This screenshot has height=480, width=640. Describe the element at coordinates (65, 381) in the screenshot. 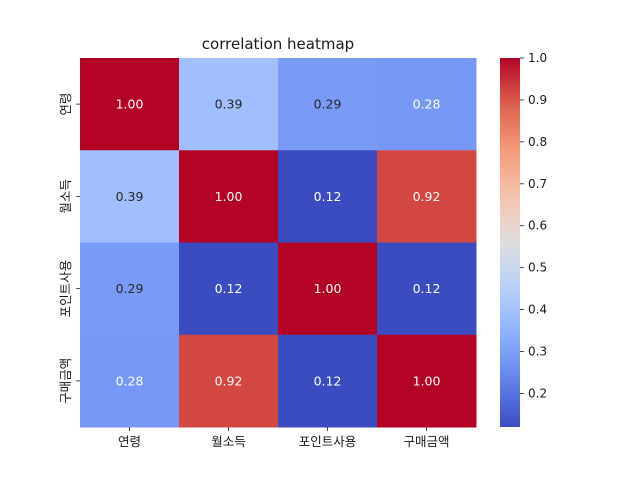

I see `y-tick-label: 구매금액` at that location.